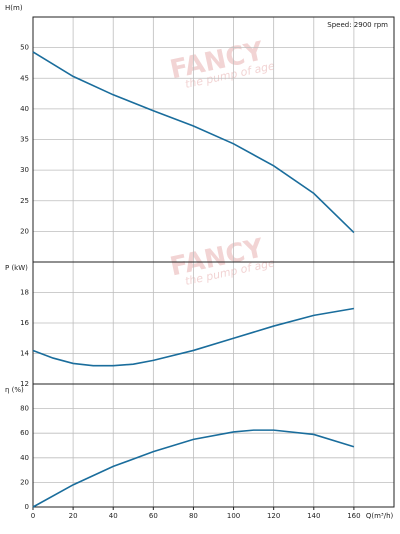  Describe the element at coordinates (24, 140) in the screenshot. I see `y-tick-label: 35` at that location.